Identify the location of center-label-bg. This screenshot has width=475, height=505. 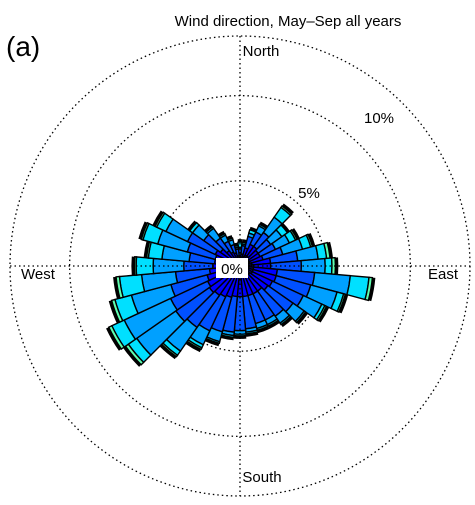
(232, 268).